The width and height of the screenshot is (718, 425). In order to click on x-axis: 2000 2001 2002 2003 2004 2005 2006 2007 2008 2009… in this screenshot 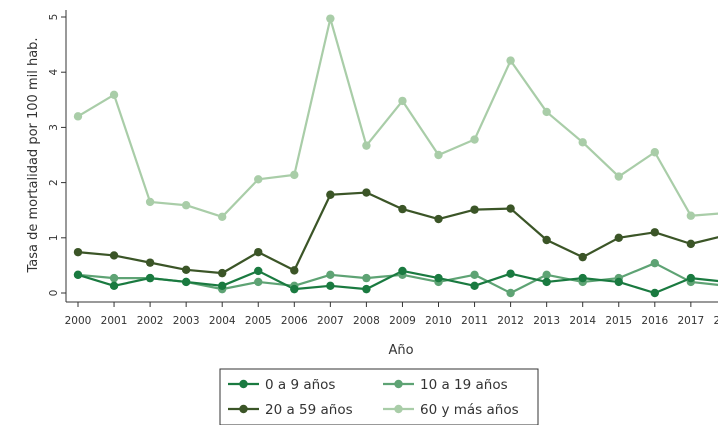, I will do `click(391, 314)`.